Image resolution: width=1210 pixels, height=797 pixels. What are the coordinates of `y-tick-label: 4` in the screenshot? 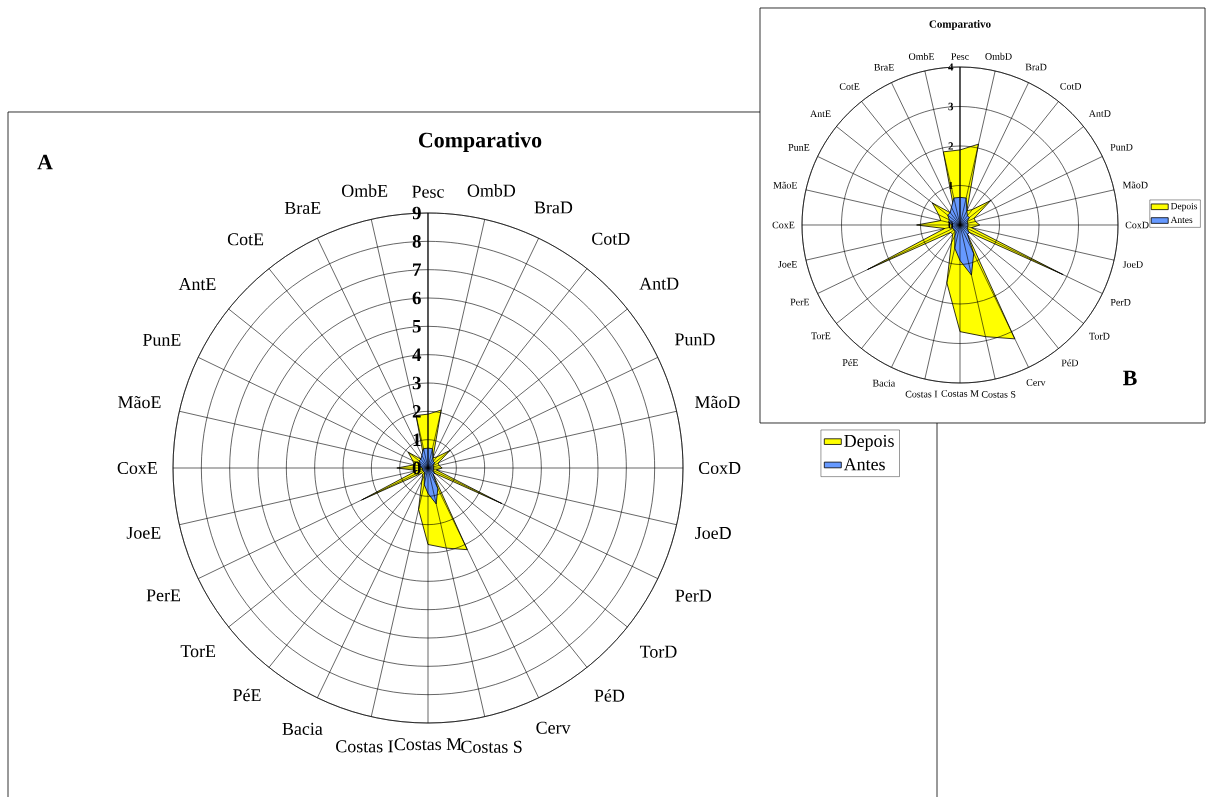 It's located at (417, 354).